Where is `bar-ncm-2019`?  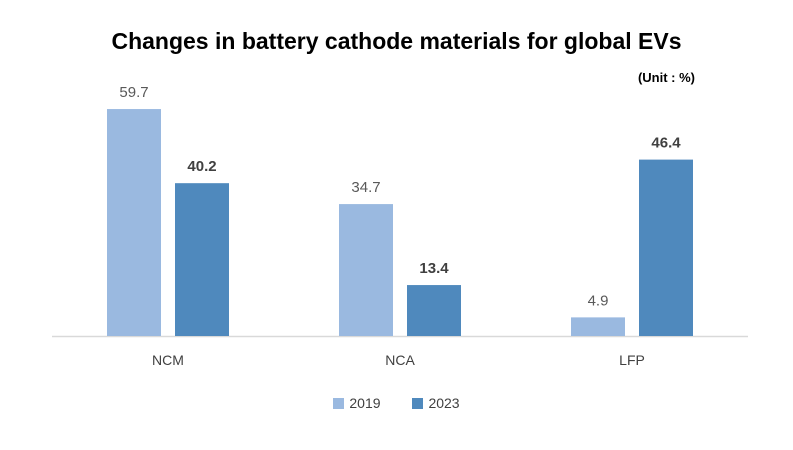
bar-ncm-2019 is located at coordinates (134, 222).